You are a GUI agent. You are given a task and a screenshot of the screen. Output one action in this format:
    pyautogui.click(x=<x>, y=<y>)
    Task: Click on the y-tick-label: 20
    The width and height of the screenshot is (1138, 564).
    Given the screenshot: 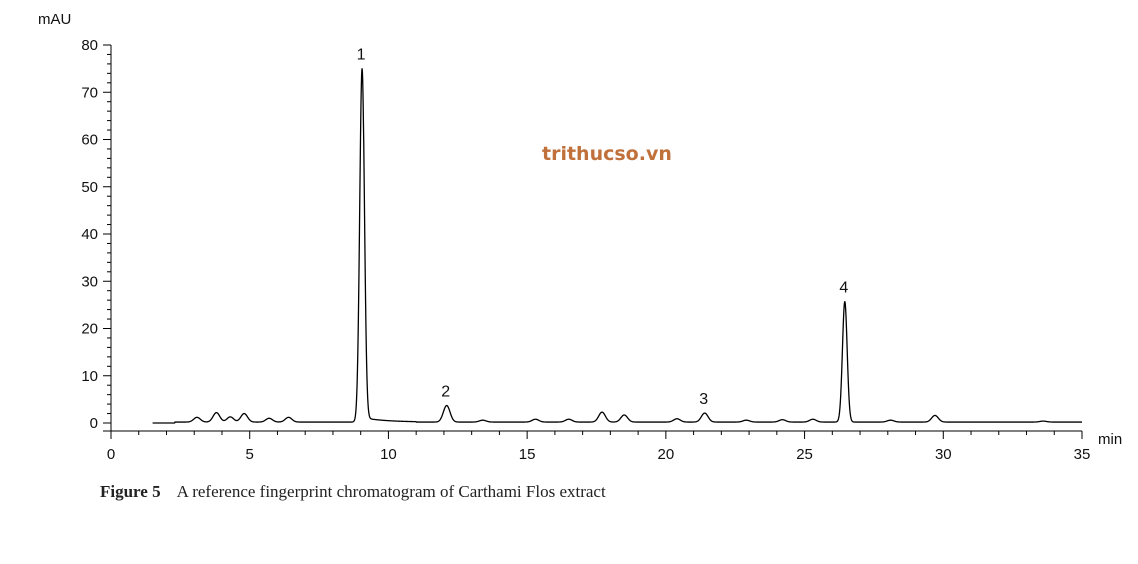 What is the action you would take?
    pyautogui.click(x=89, y=329)
    